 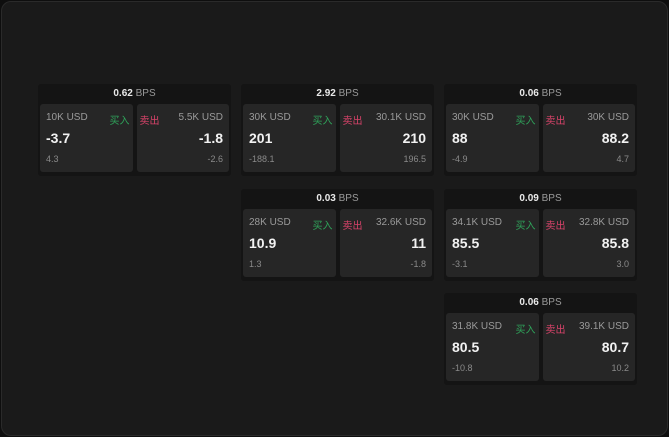 What do you see at coordinates (67, 117) in the screenshot?
I see `bid-size: 10K USD` at bounding box center [67, 117].